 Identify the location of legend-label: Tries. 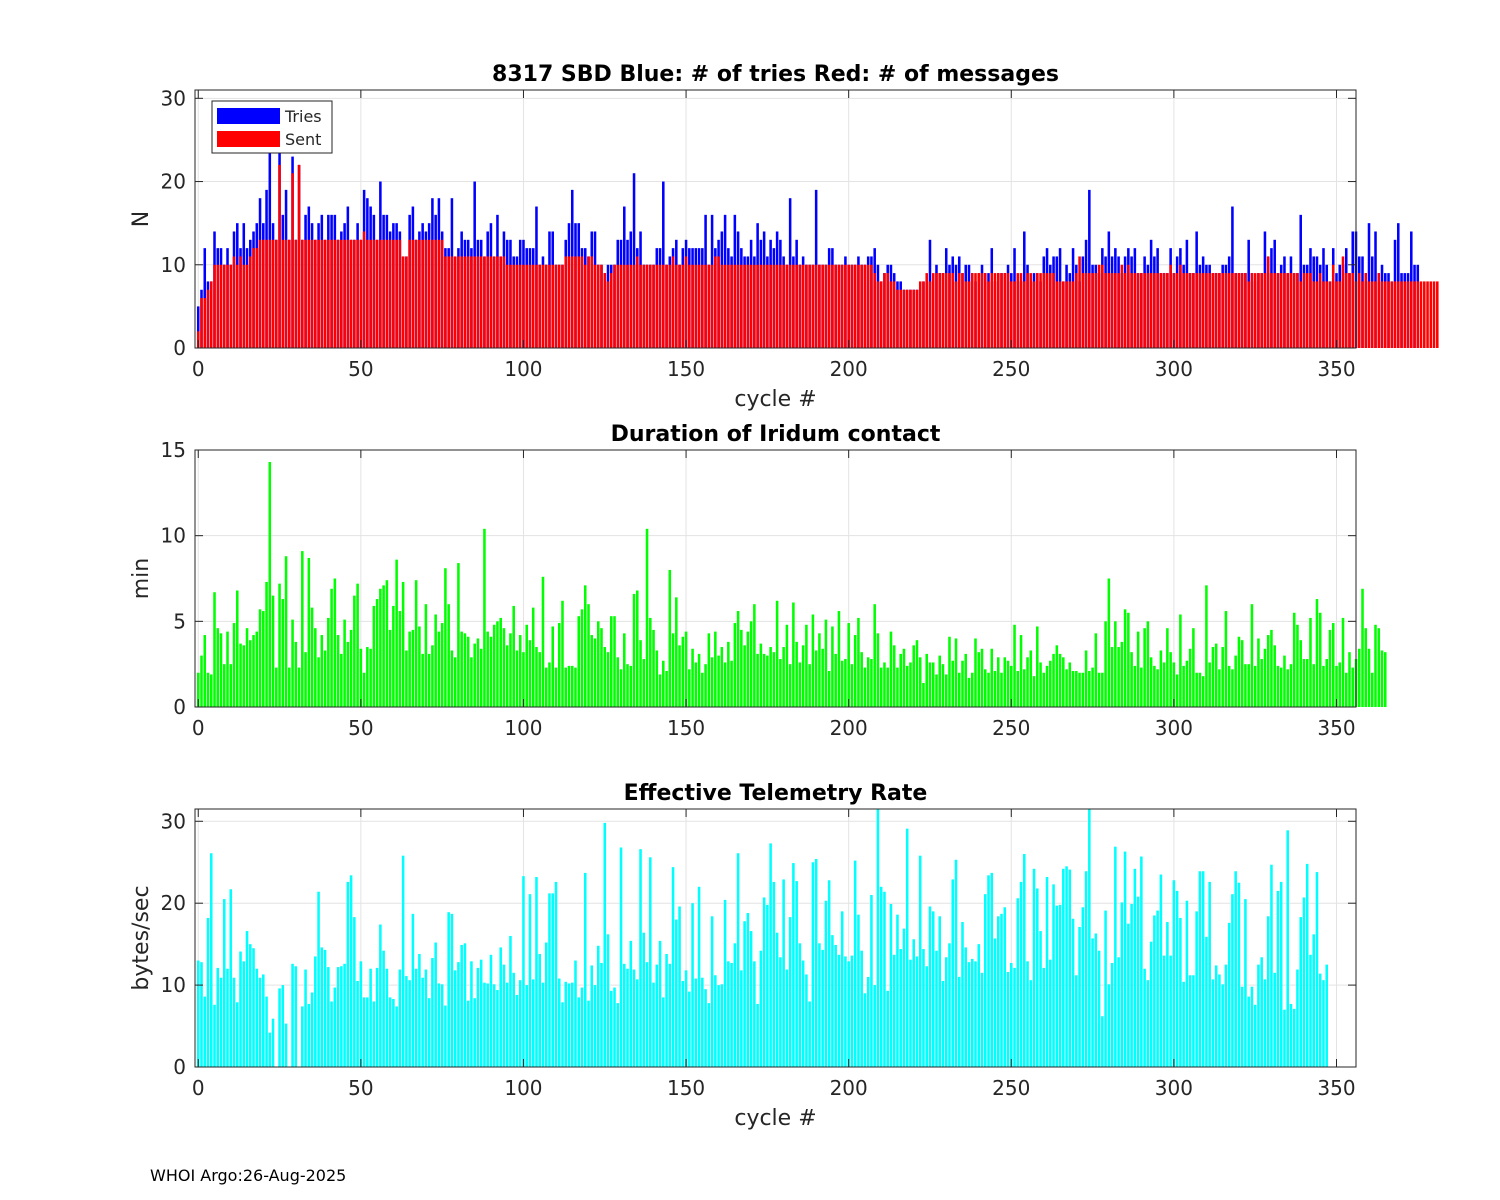
(303, 116).